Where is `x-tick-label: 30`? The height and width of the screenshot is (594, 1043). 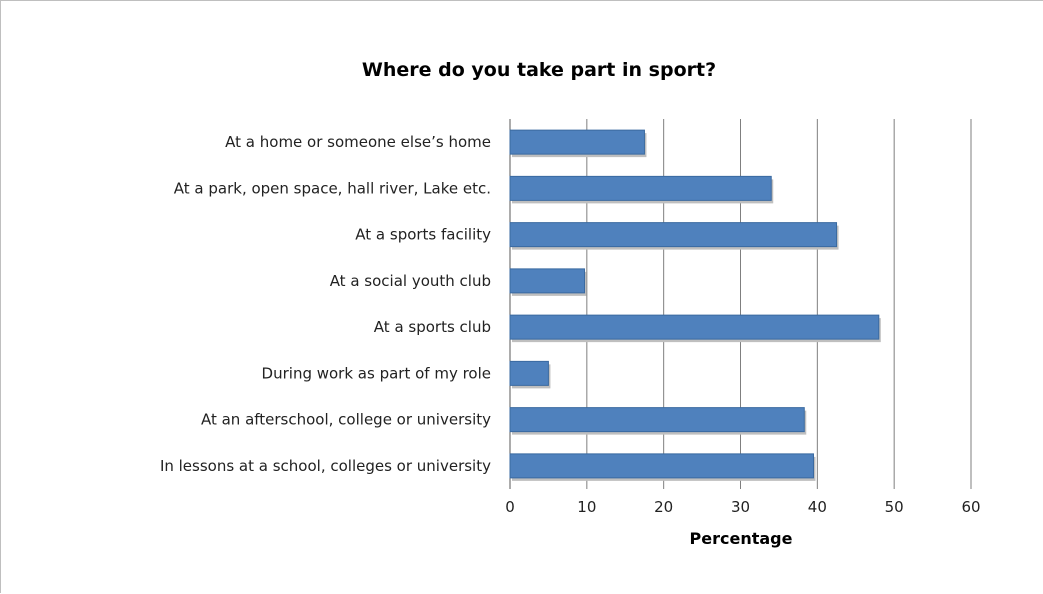 x-tick-label: 30 is located at coordinates (740, 507).